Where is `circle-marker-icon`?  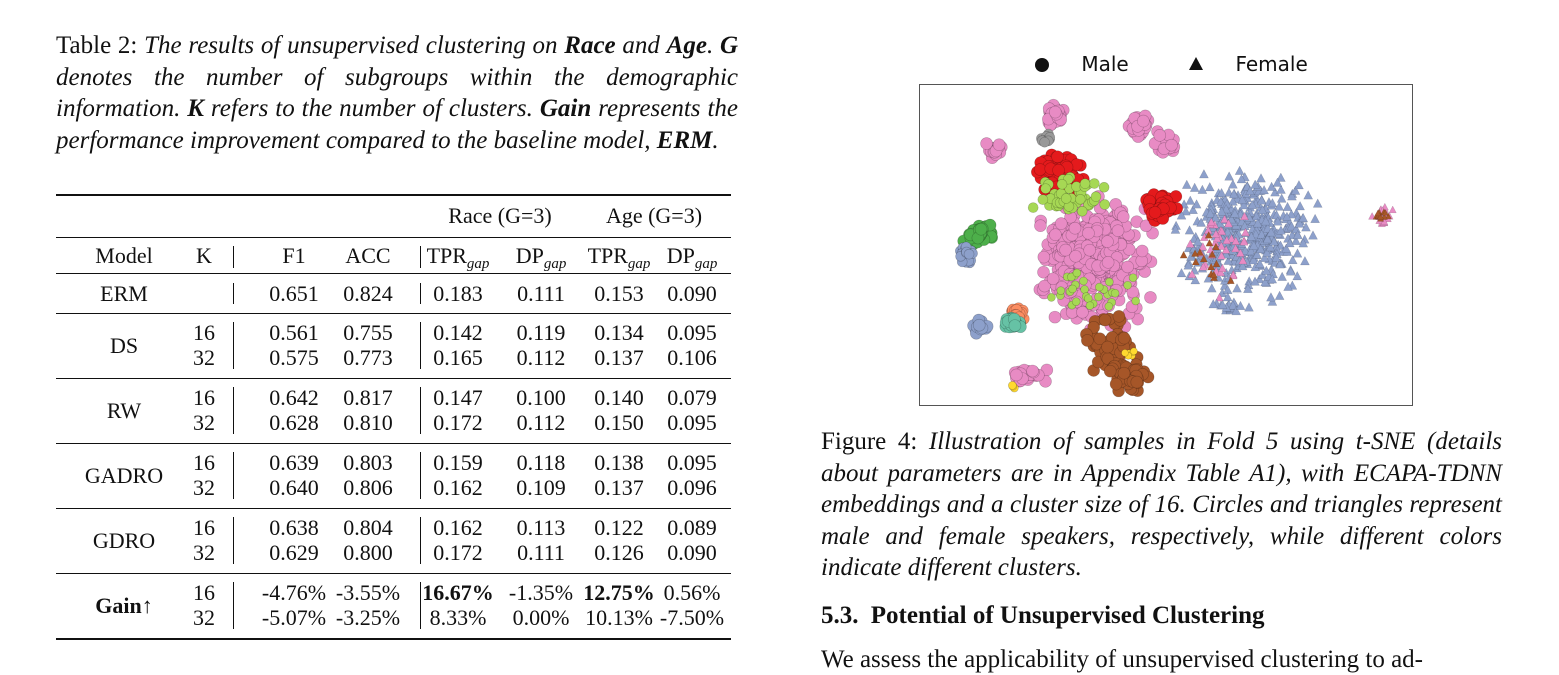 circle-marker-icon is located at coordinates (1042, 65).